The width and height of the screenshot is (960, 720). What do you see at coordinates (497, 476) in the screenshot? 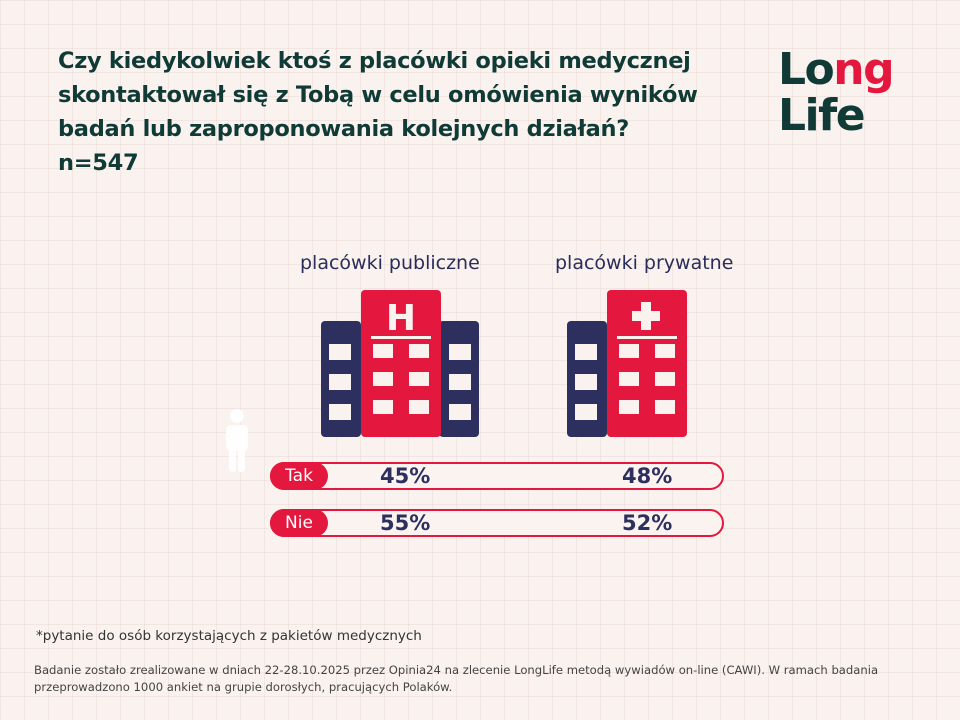
I see `row-tak: Tak 45% 48%` at bounding box center [497, 476].